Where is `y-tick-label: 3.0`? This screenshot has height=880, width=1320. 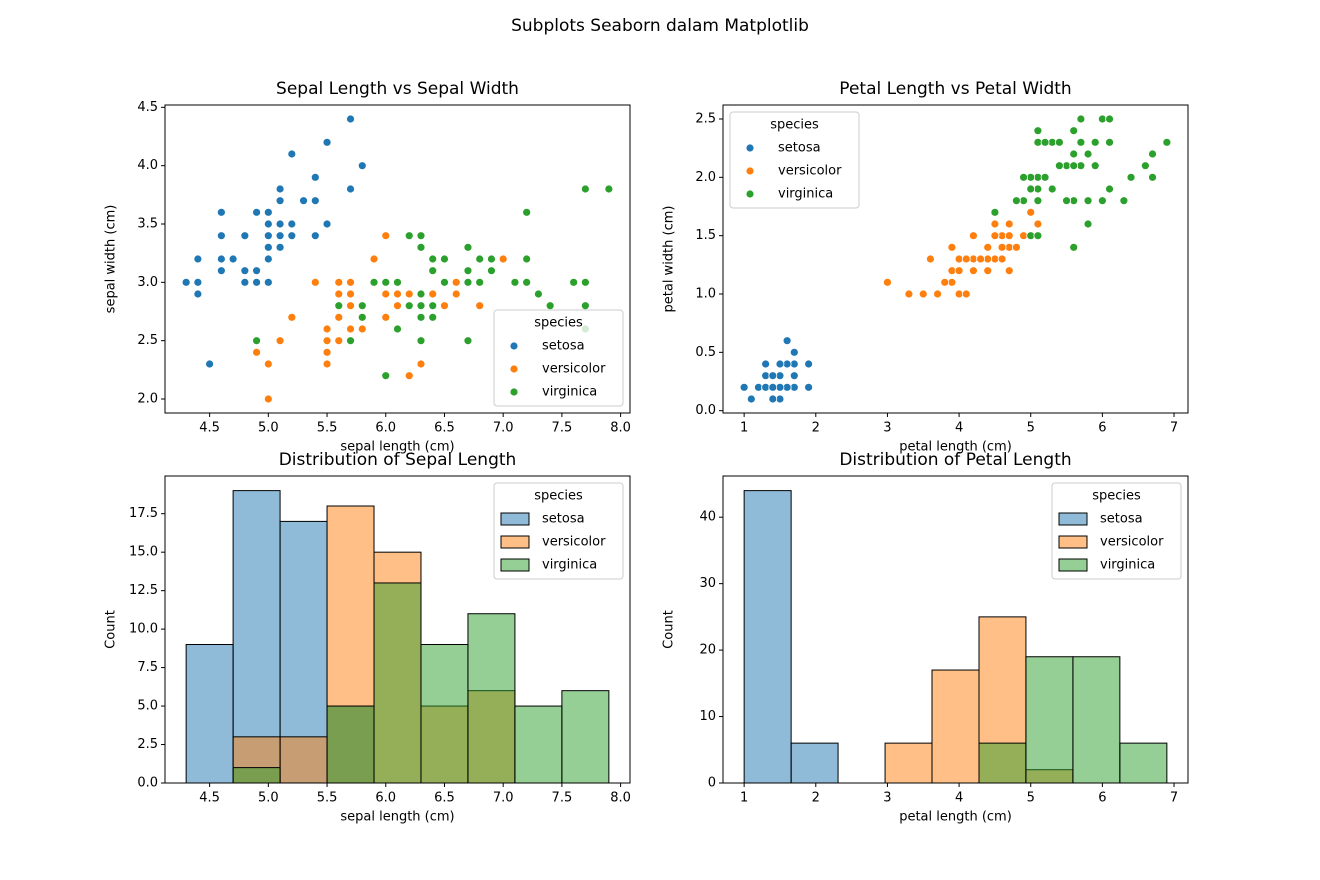
y-tick-label: 3.0 is located at coordinates (147, 282).